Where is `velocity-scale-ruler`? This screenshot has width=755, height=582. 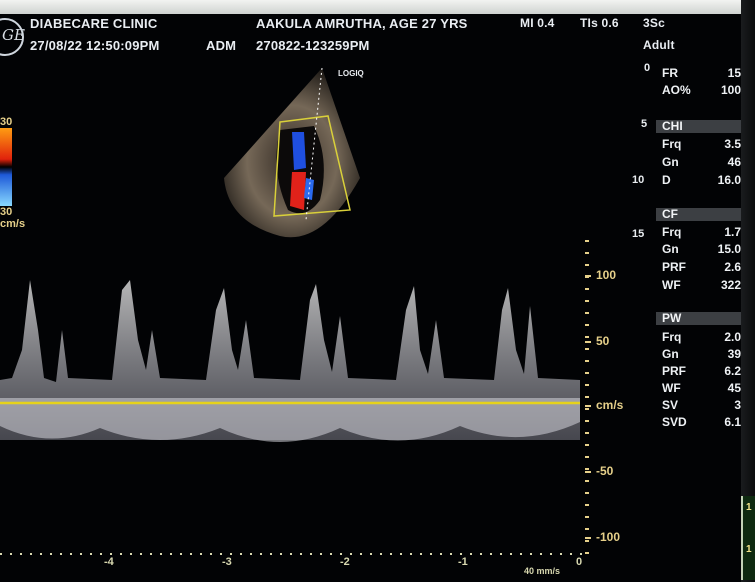
velocity-scale-ruler is located at coordinates (587, 400).